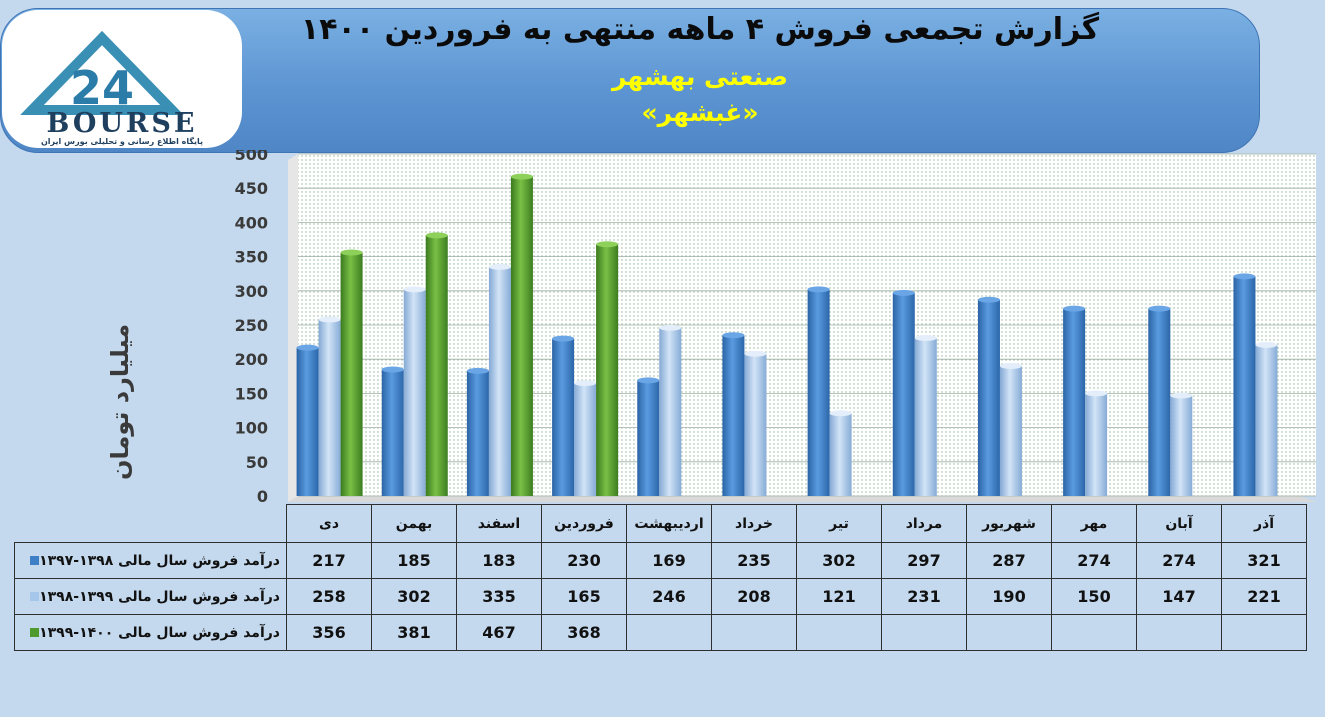  Describe the element at coordinates (802, 499) in the screenshot. I see `chart-floor` at that location.